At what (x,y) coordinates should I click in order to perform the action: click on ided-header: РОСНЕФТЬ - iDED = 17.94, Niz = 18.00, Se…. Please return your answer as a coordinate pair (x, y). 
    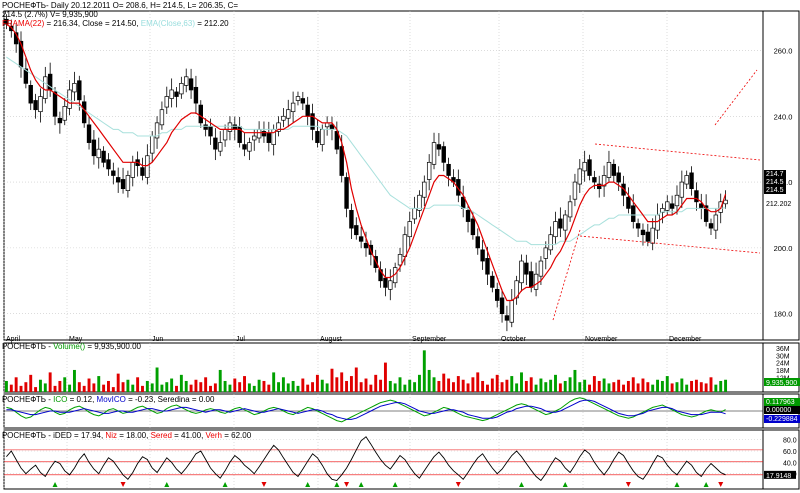
    Looking at the image, I should click on (127, 435).